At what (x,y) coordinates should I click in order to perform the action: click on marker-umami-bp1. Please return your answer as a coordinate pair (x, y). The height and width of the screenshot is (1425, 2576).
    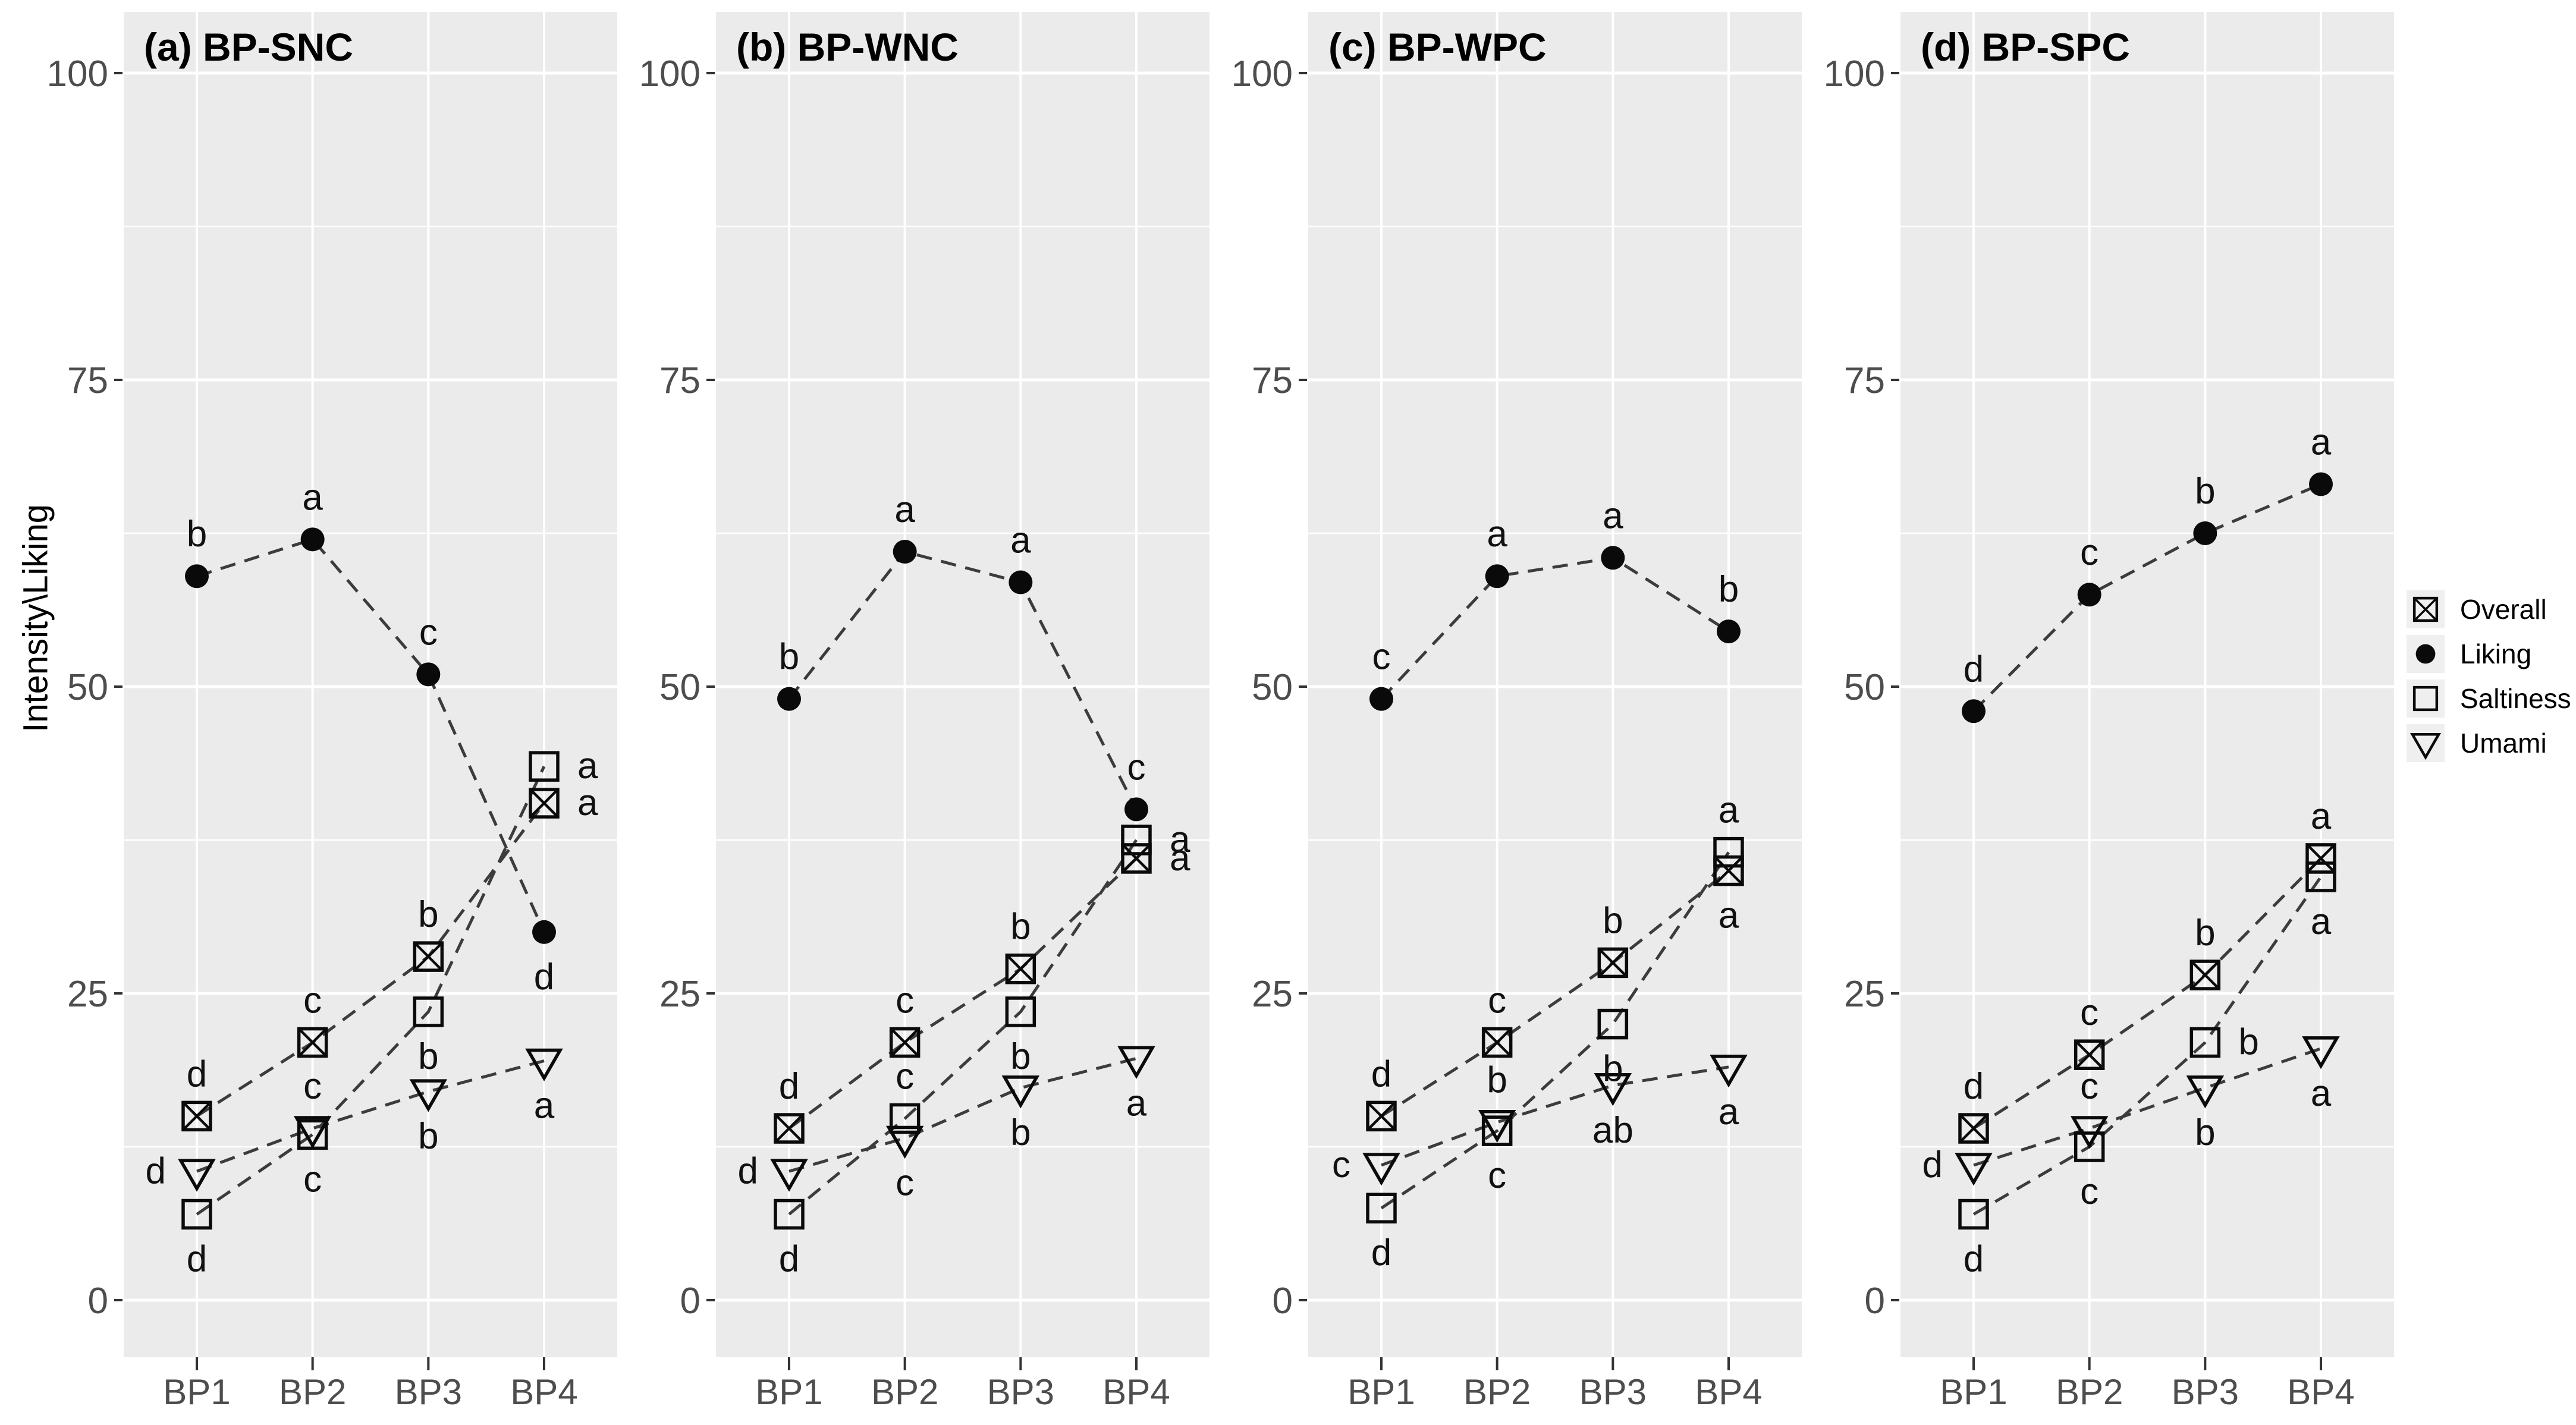
    Looking at the image, I should click on (1381, 1170).